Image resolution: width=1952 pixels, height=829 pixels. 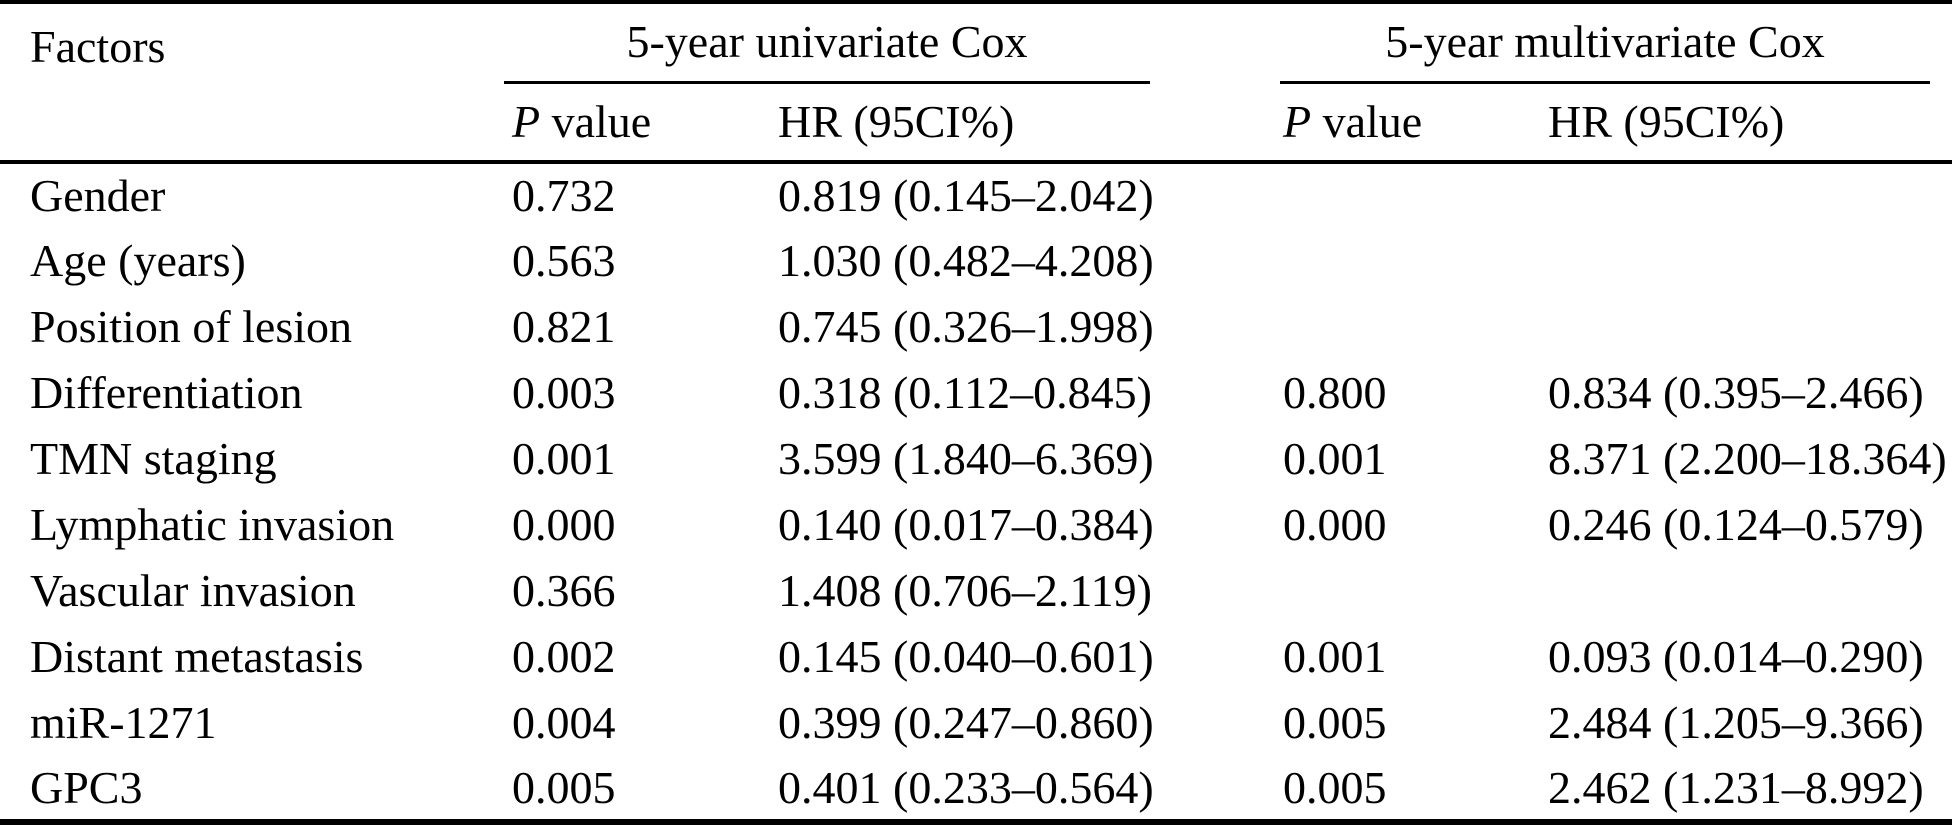 What do you see at coordinates (123, 723) in the screenshot?
I see `factor-cell: miR-1271` at bounding box center [123, 723].